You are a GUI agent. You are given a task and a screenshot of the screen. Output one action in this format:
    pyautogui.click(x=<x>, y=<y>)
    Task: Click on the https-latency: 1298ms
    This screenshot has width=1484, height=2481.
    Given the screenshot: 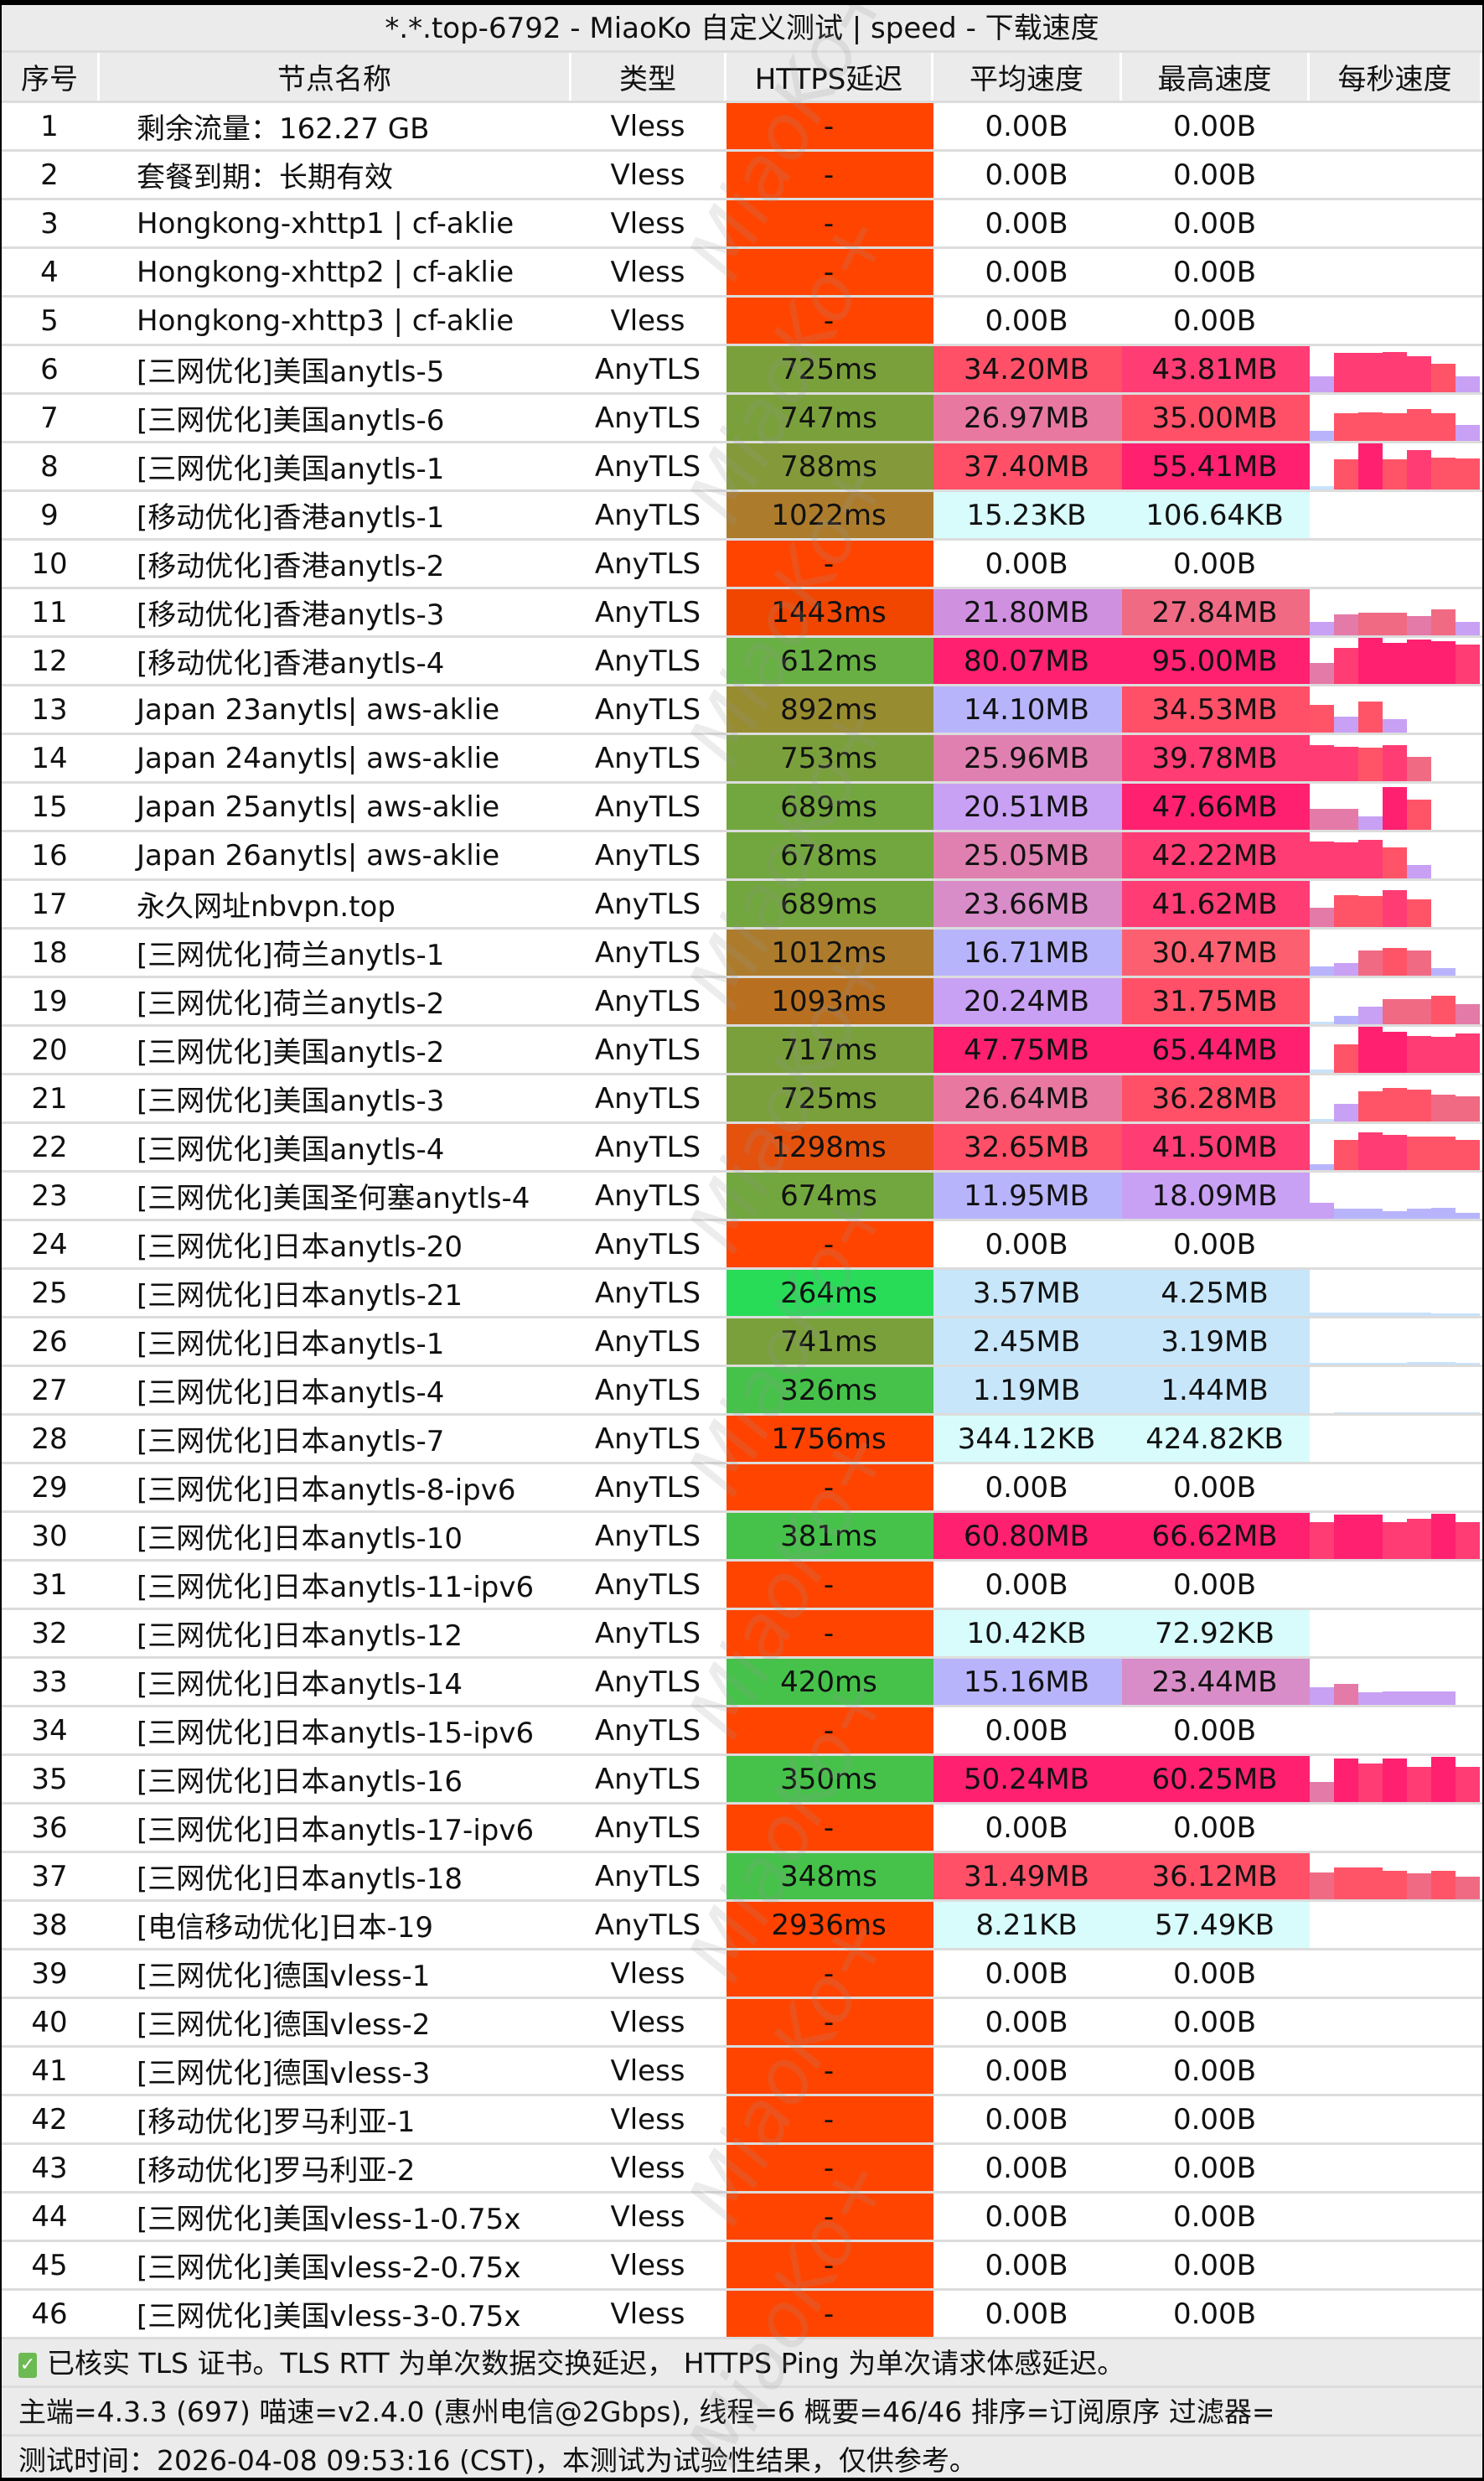 What is the action you would take?
    pyautogui.click(x=829, y=1147)
    